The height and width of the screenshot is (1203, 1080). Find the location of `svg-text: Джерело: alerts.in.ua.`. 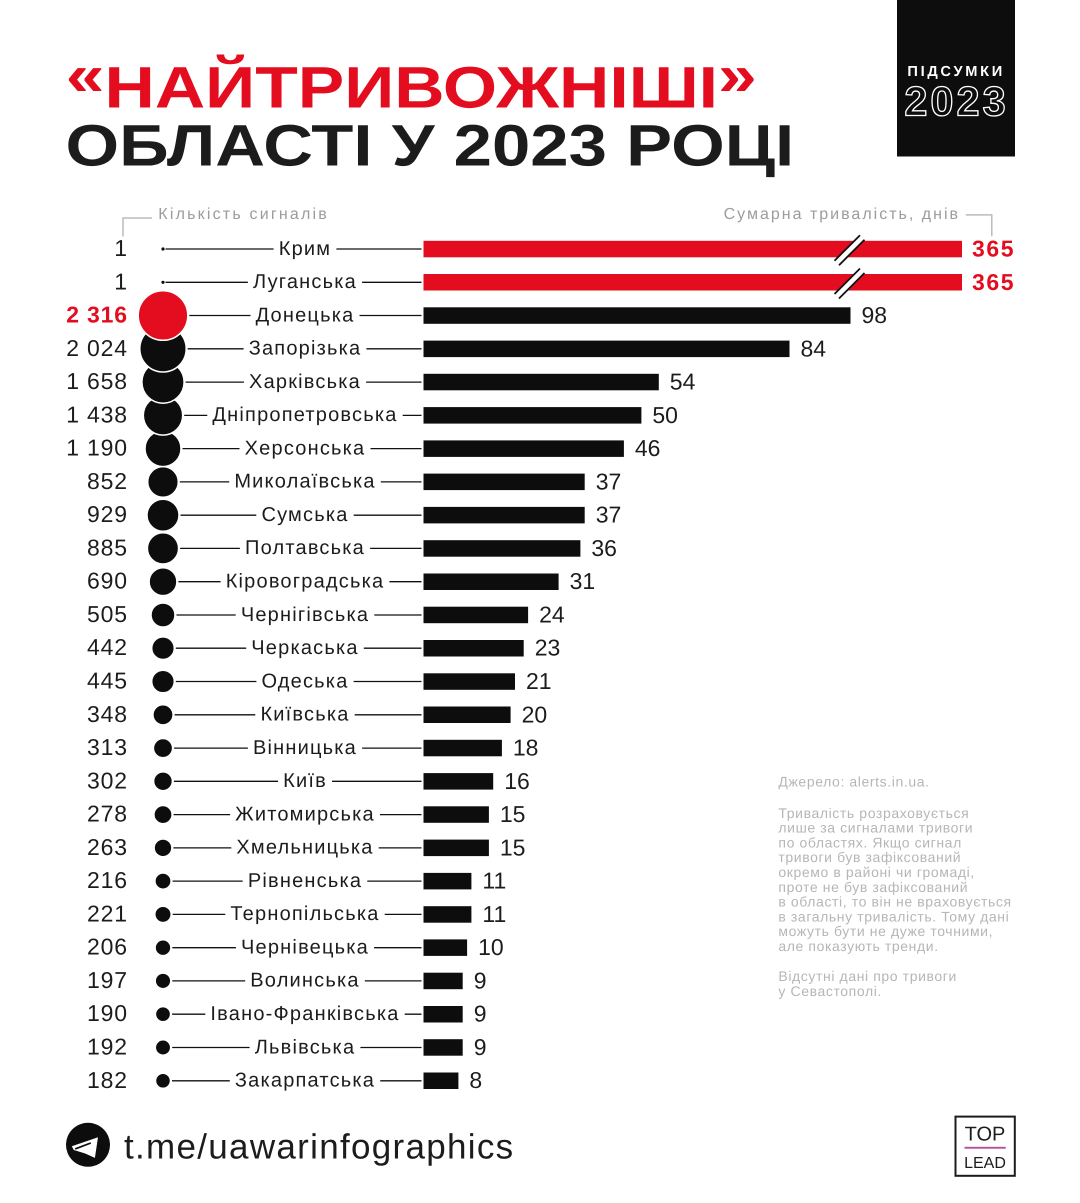

svg-text: Джерело: alerts.in.ua. is located at coordinates (853, 782).